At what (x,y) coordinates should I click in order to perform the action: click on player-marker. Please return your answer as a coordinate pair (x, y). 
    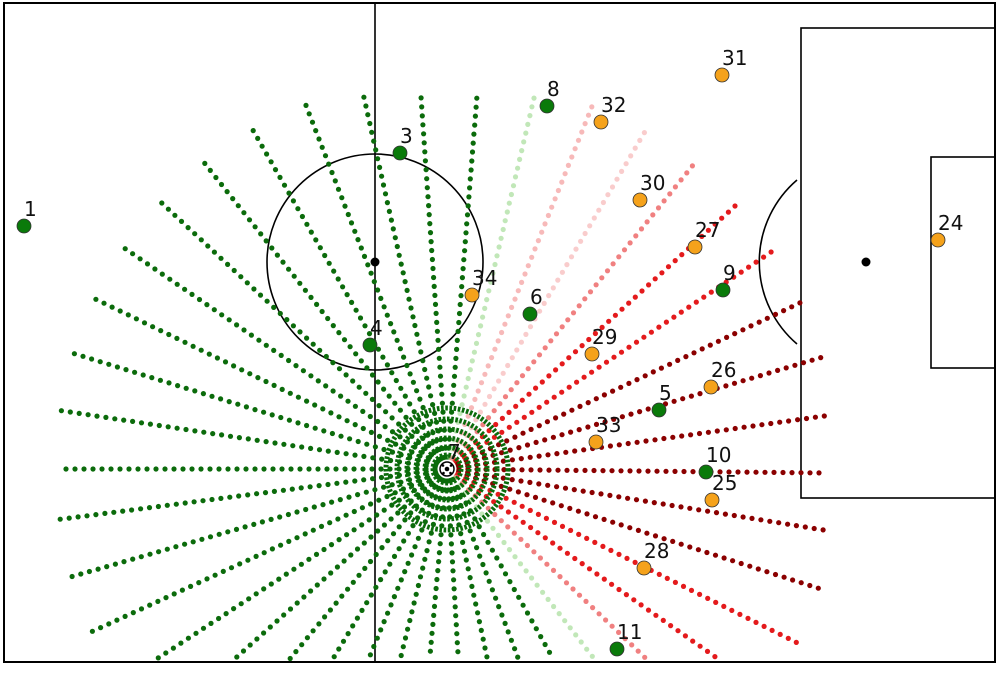
    Looking at the image, I should click on (400, 153).